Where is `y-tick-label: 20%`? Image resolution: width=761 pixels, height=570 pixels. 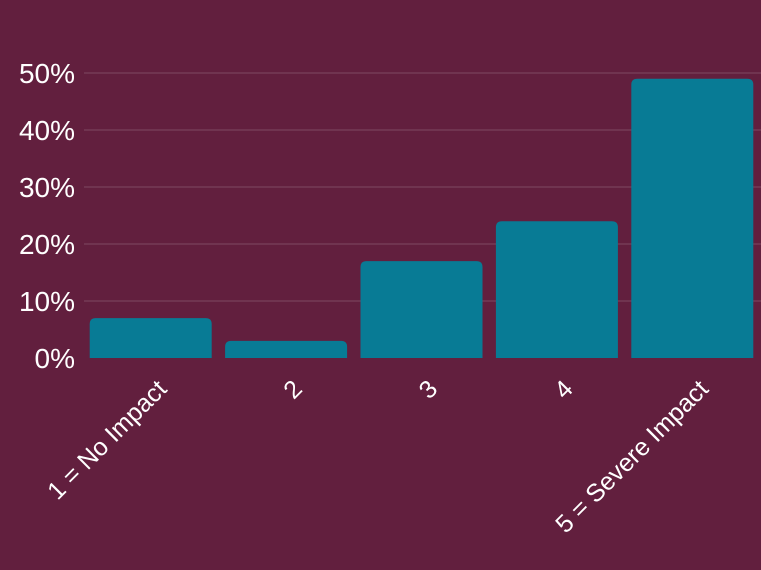 y-tick-label: 20% is located at coordinates (47, 244).